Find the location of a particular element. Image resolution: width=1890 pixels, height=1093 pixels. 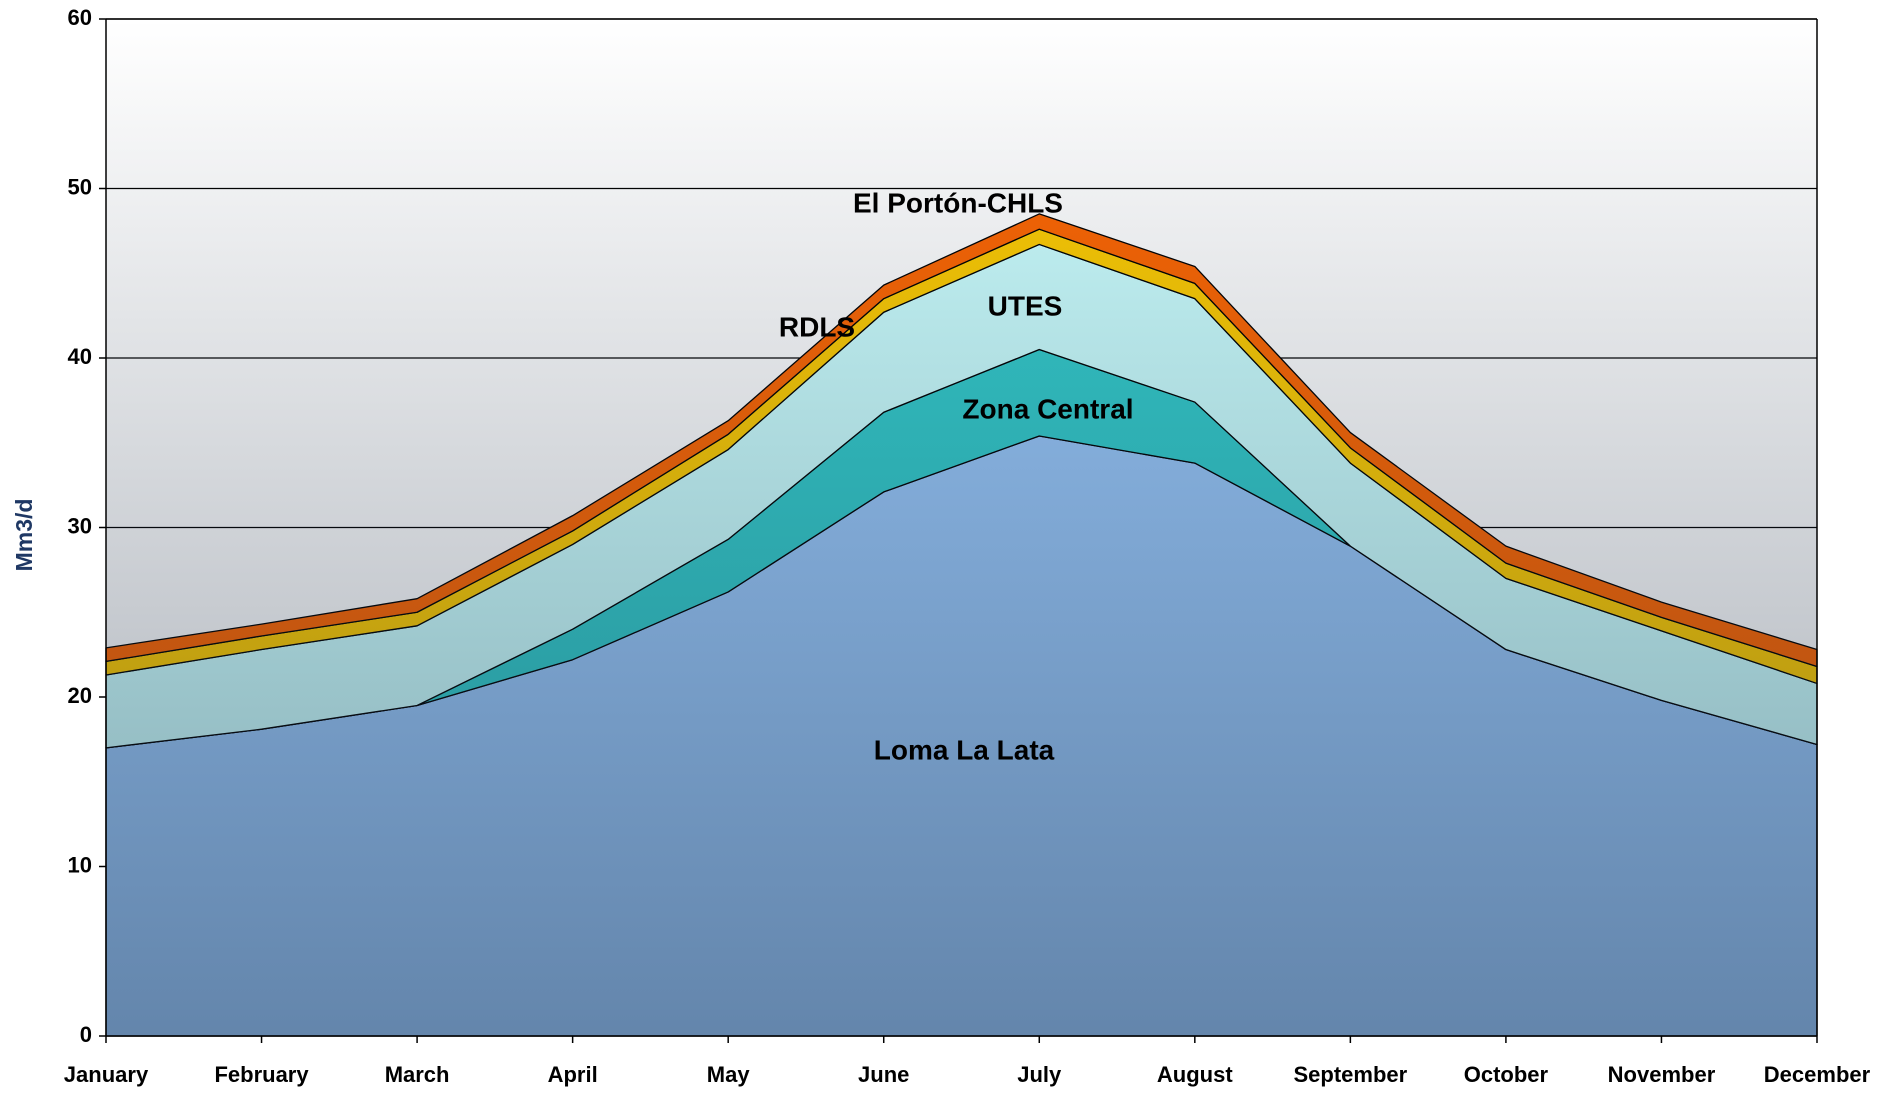

x-tick-label: May is located at coordinates (729, 1074).